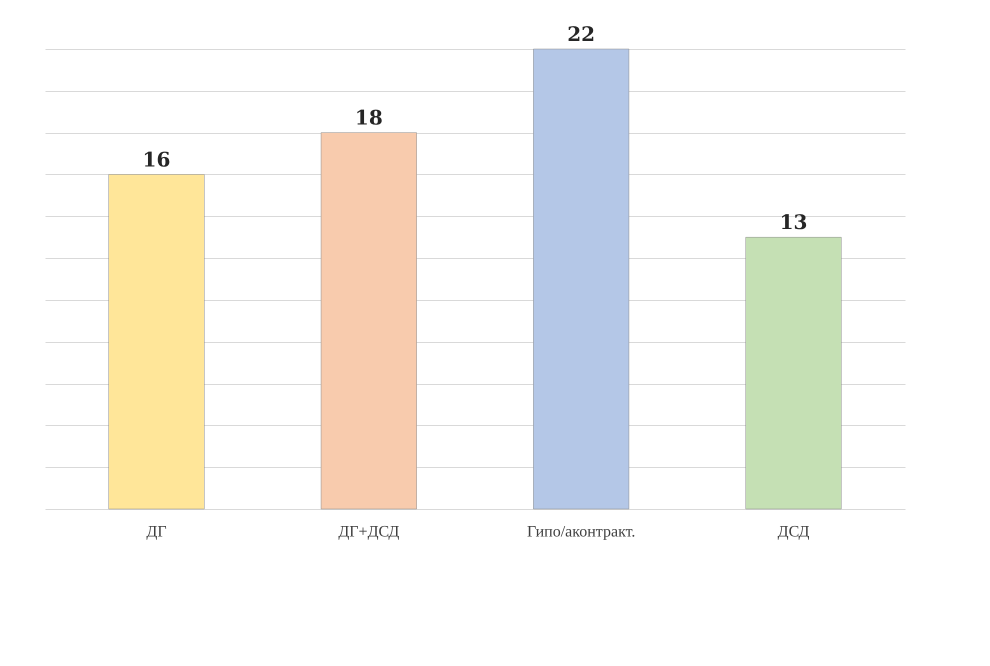 The height and width of the screenshot is (666, 990). What do you see at coordinates (794, 532) in the screenshot?
I see `x-tick-label: ДСД` at bounding box center [794, 532].